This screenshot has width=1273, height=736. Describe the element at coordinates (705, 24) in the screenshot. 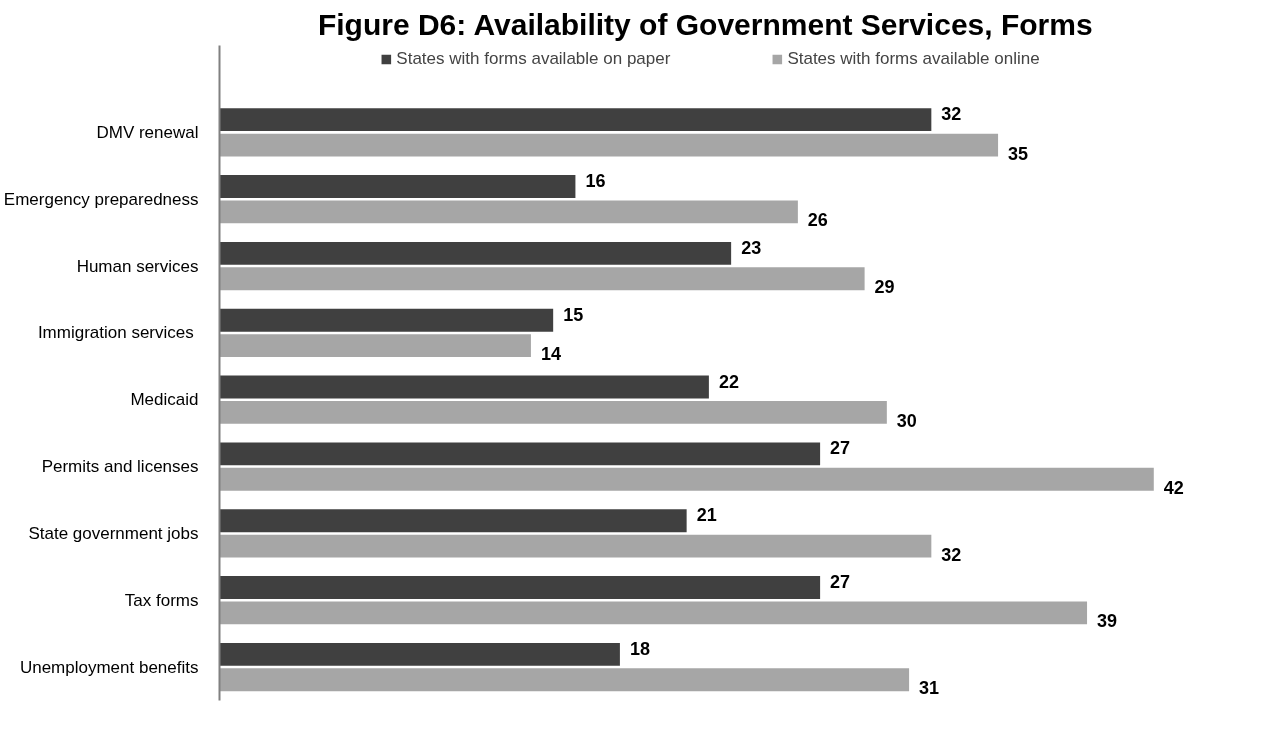

I see `chart-title: Figure D6: Availability of Government Services, Forms` at that location.